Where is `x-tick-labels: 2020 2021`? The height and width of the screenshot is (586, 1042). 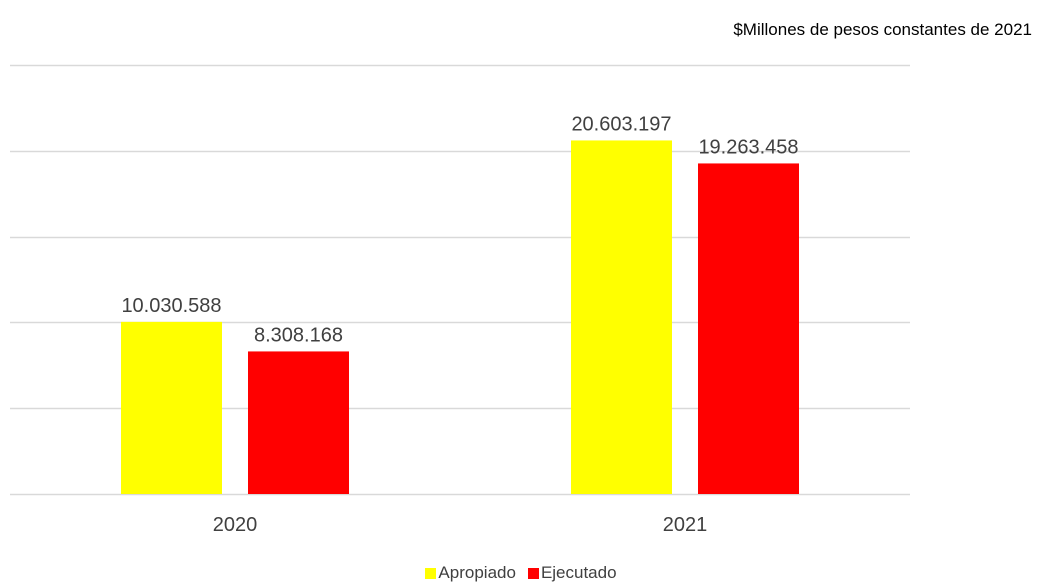 x-tick-labels: 2020 2021 is located at coordinates (460, 525).